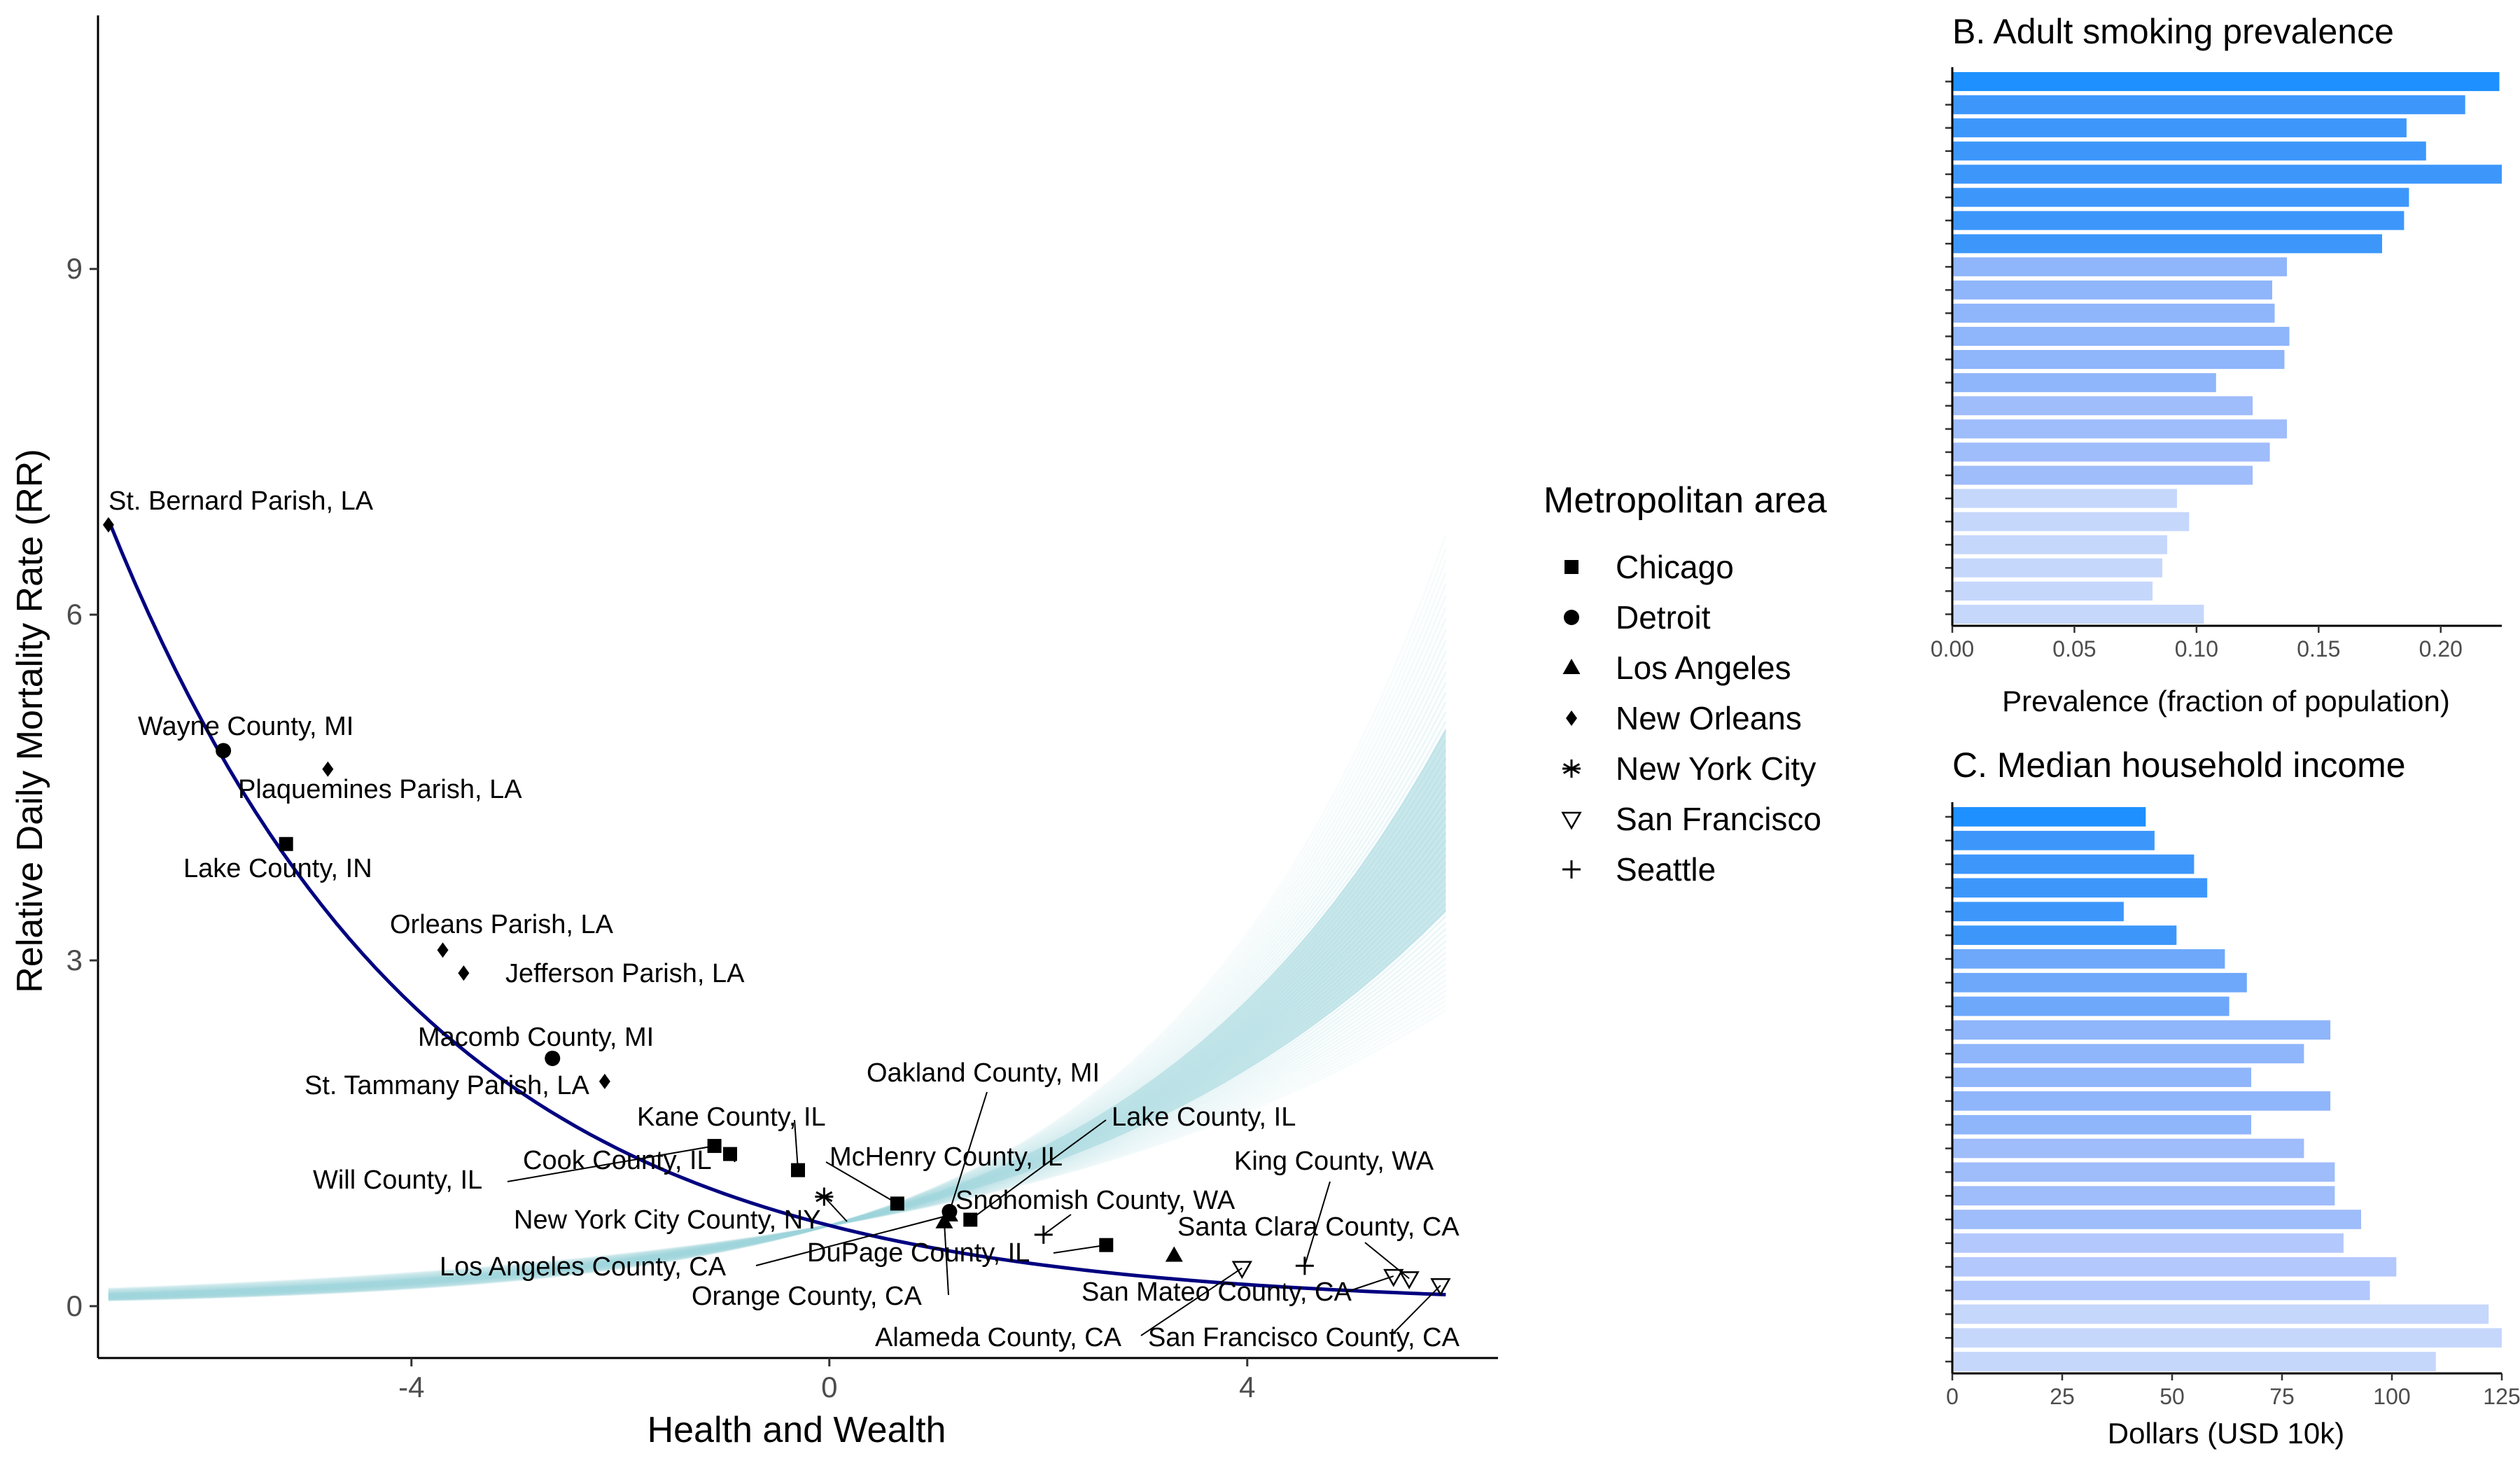 This screenshot has width=2520, height=1470. I want to click on legend-key-new-orleans, so click(1571, 718).